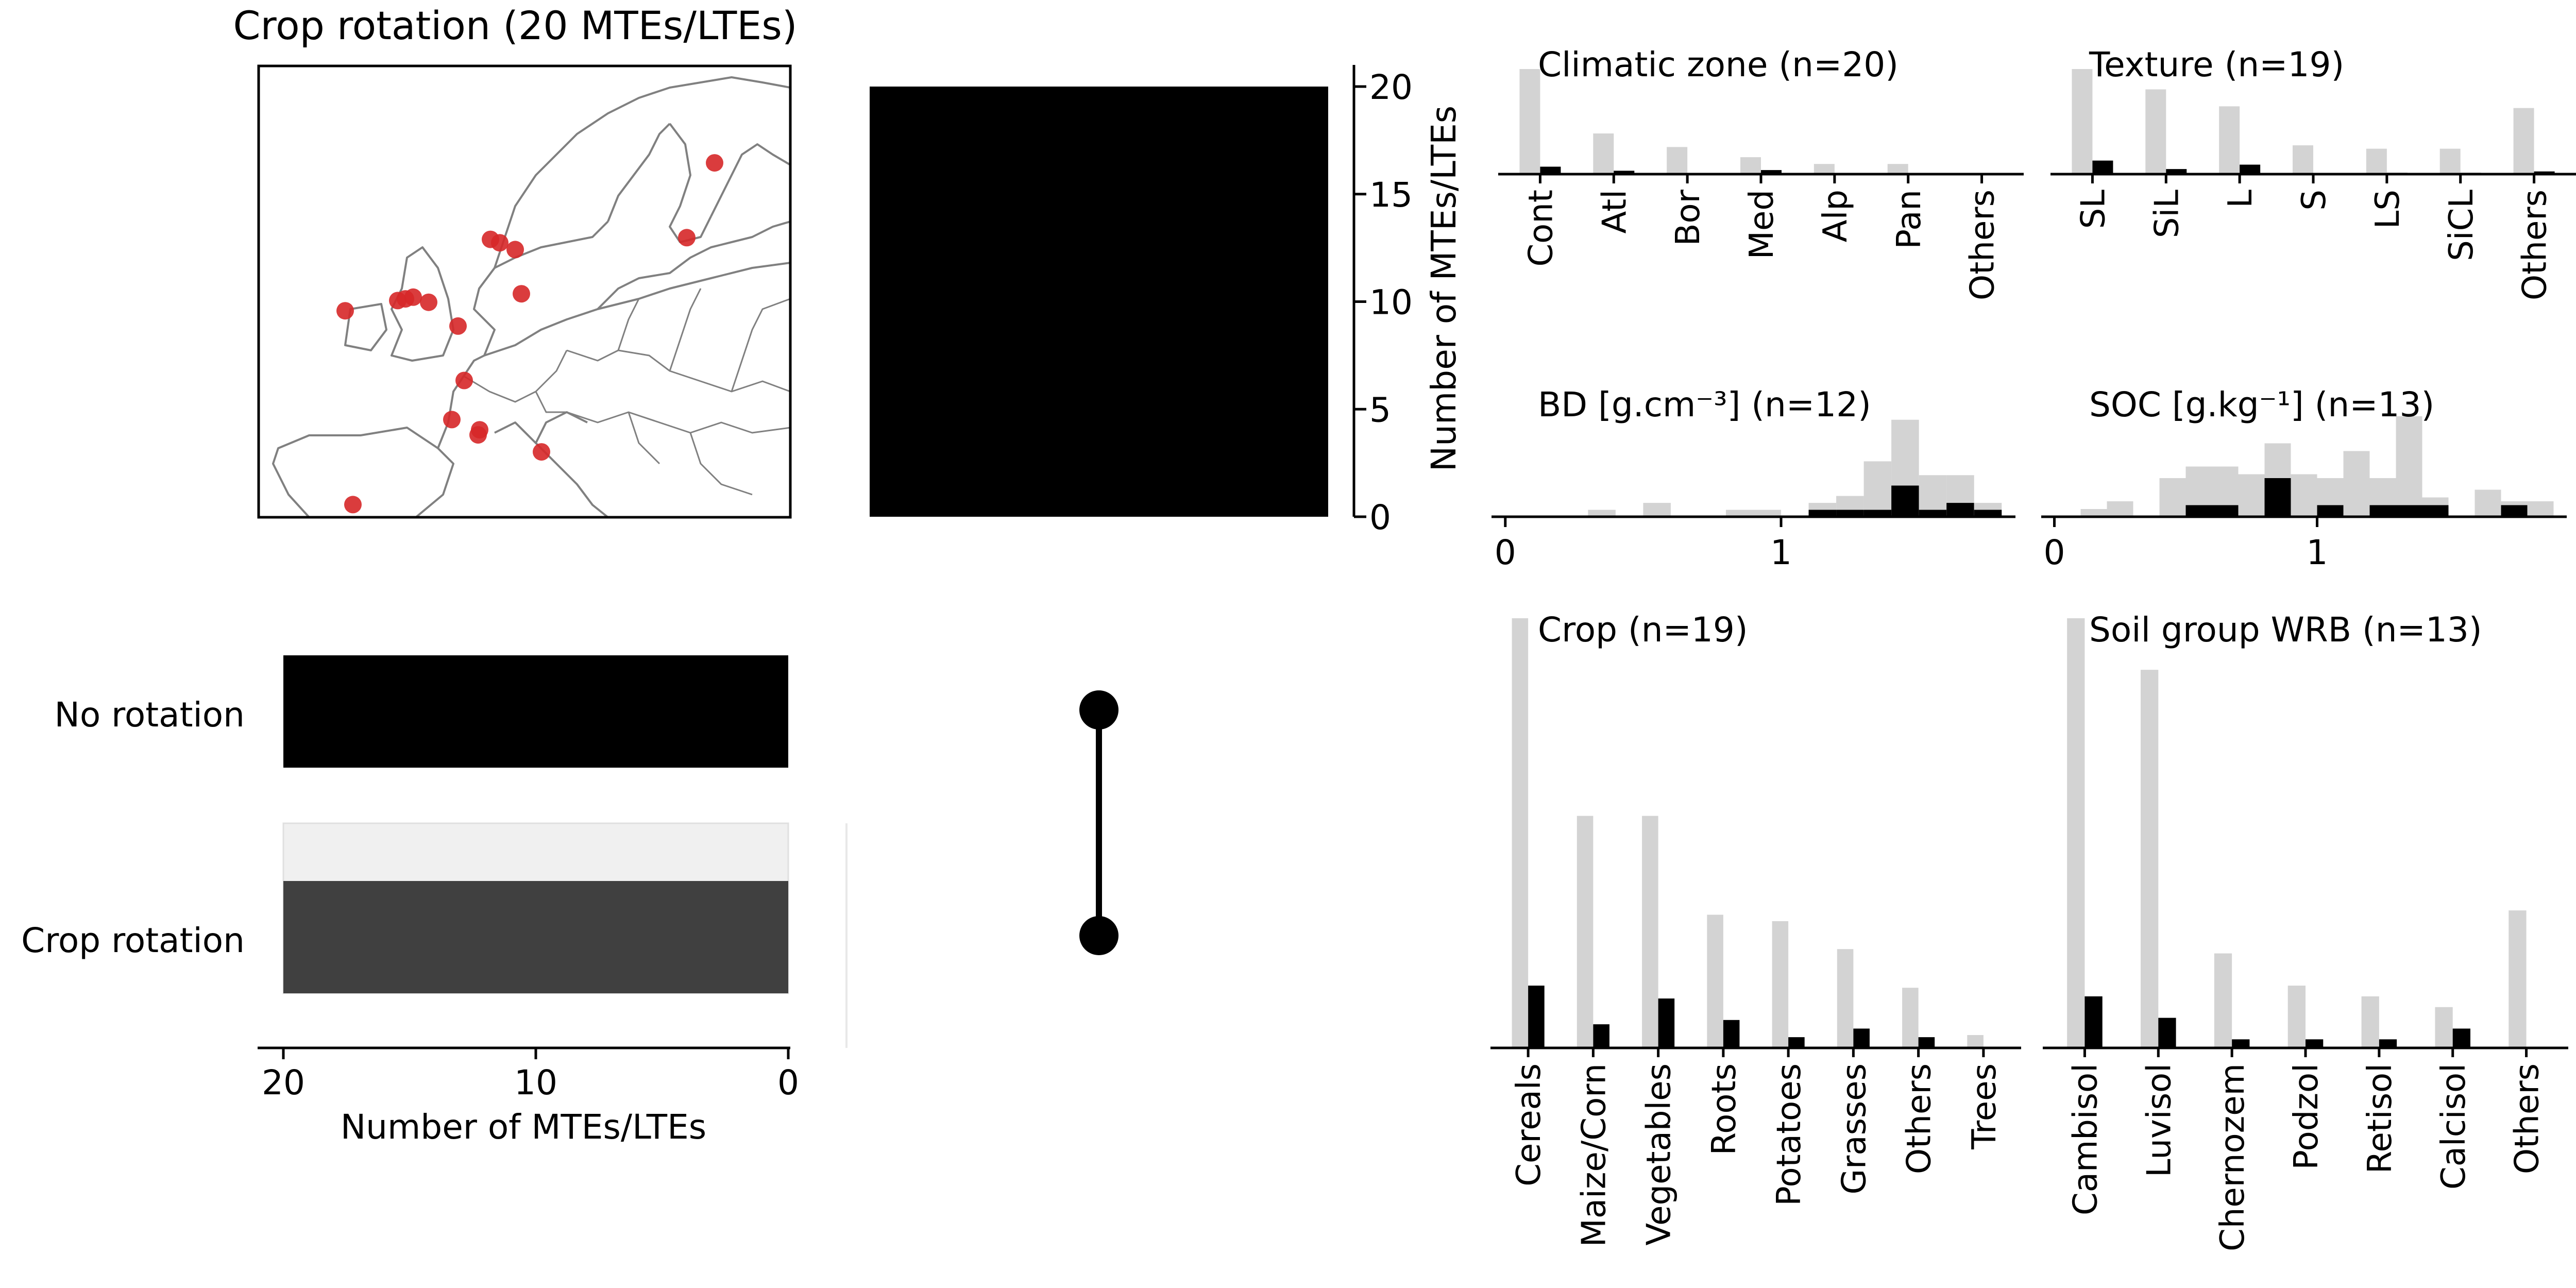  I want to click on figure-title: Crop rotation (20 MTEs/LTEs), so click(515, 25).